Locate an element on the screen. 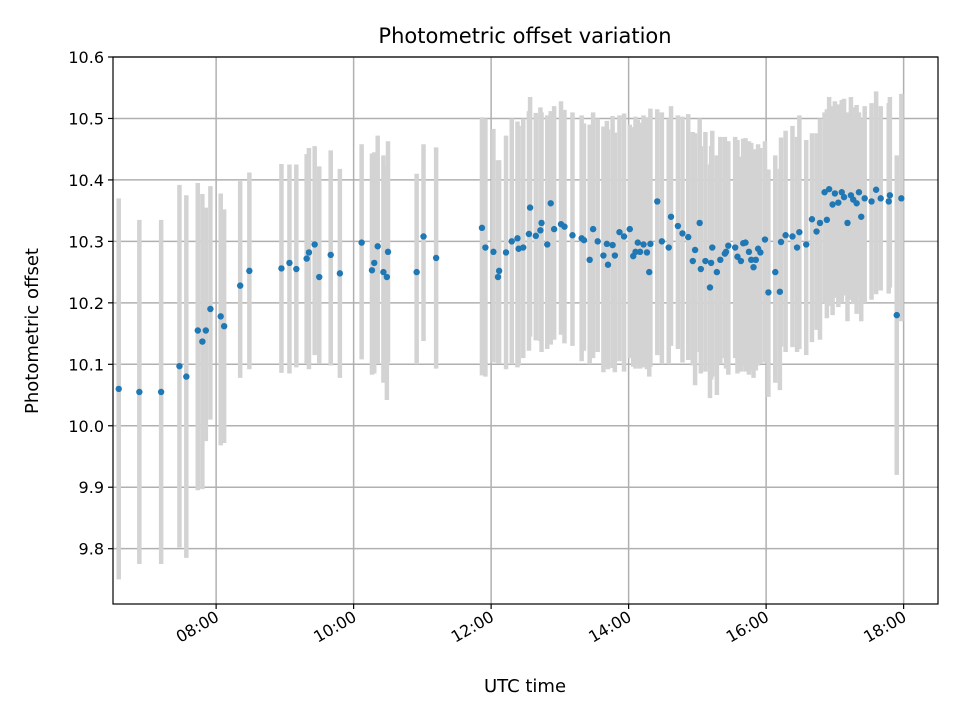 This screenshot has width=960, height=720. y-tick-label: 9.9 is located at coordinates (91, 487).